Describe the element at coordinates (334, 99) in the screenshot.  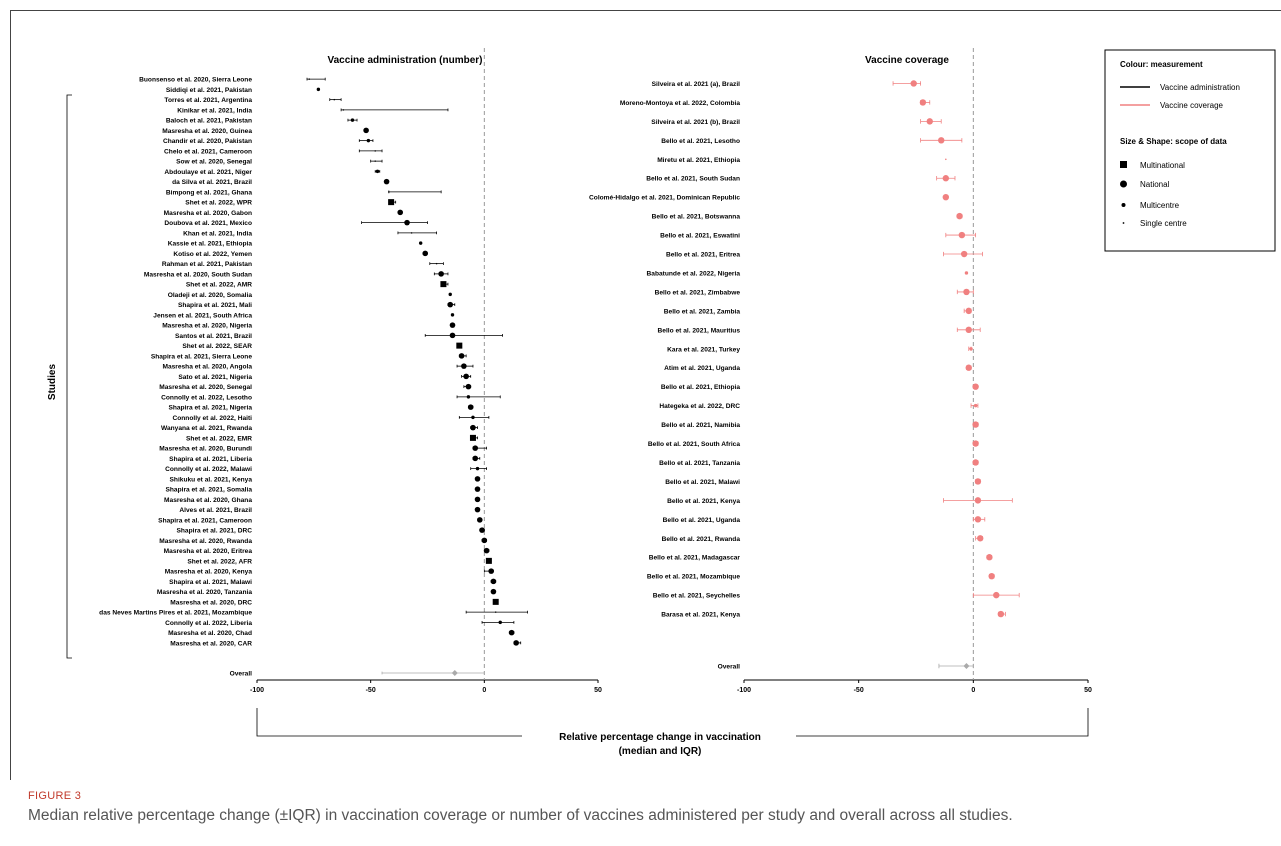
I see `median-marker-torres-et-al-2021-argentina` at that location.